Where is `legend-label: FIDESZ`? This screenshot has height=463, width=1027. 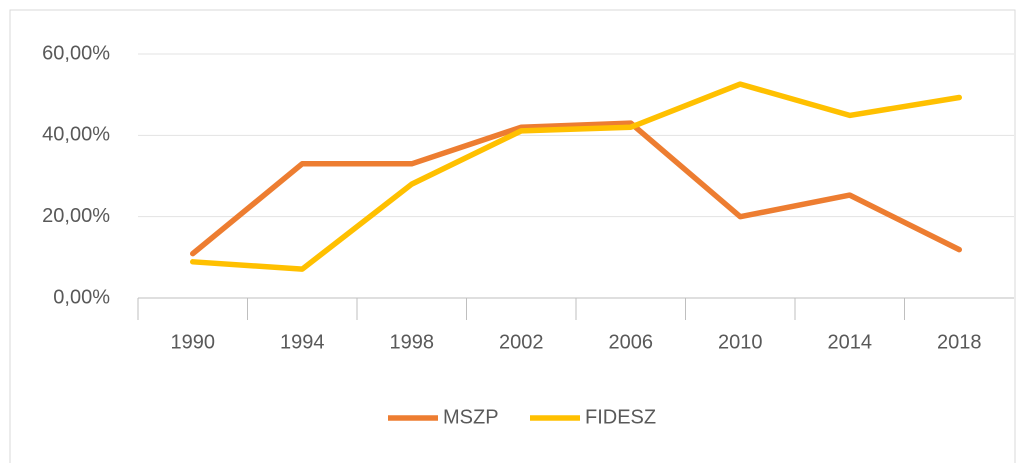 legend-label: FIDESZ is located at coordinates (620, 417).